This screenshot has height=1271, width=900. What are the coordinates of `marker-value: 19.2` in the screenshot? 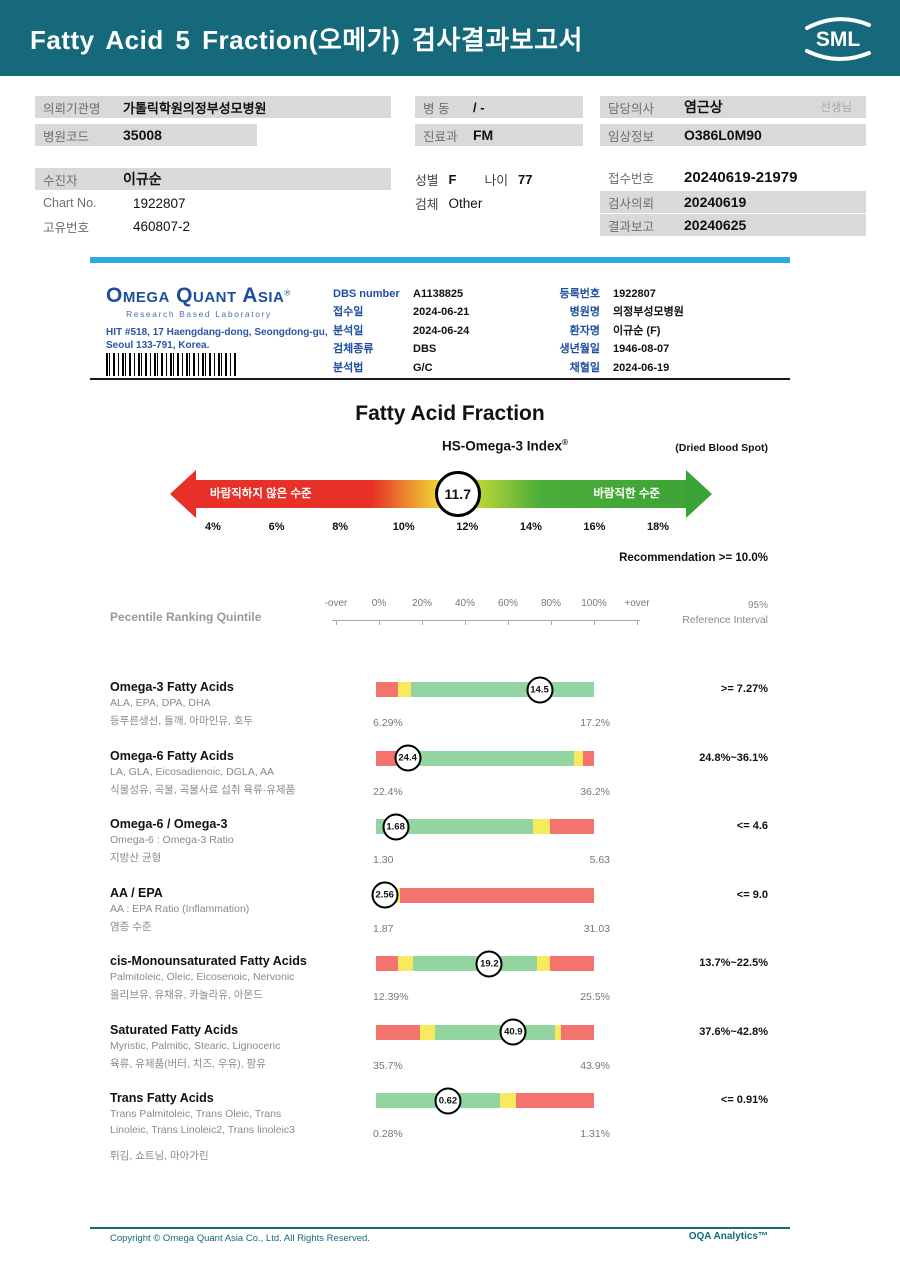 It's located at (489, 963).